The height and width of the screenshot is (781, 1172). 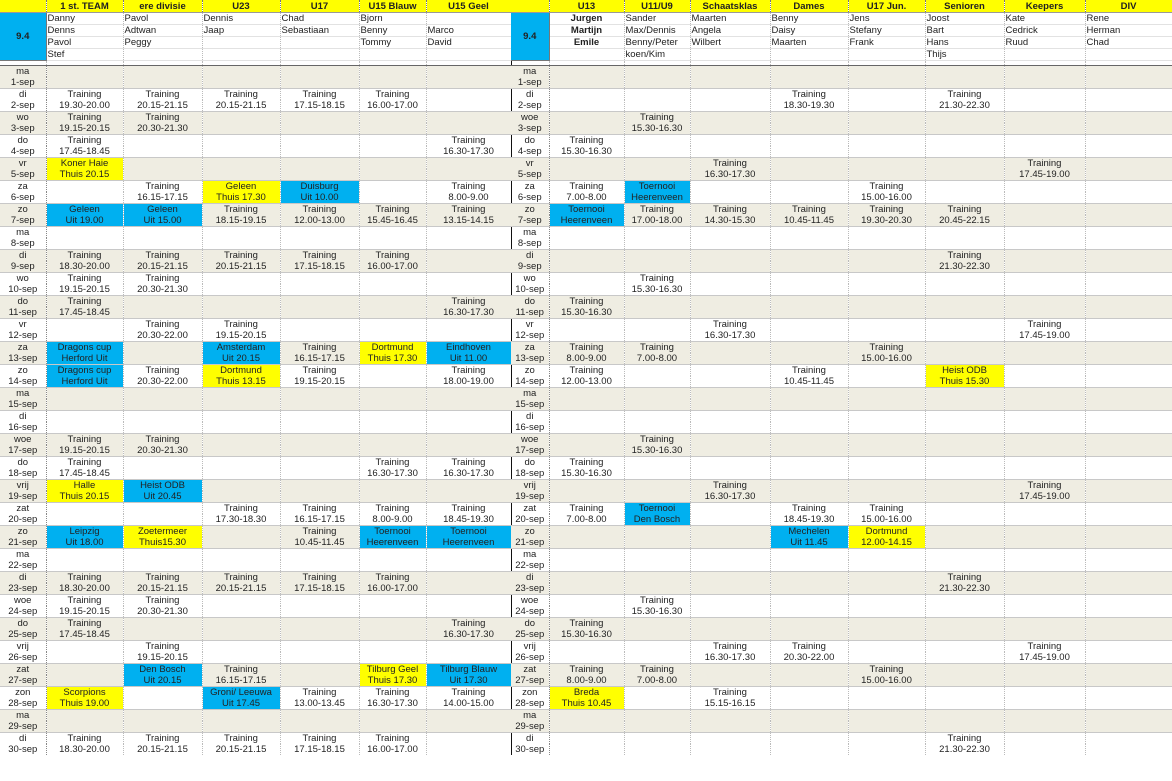 What do you see at coordinates (841, 451) in the screenshot?
I see `day-row: 17-sep 15.30-16.30` at bounding box center [841, 451].